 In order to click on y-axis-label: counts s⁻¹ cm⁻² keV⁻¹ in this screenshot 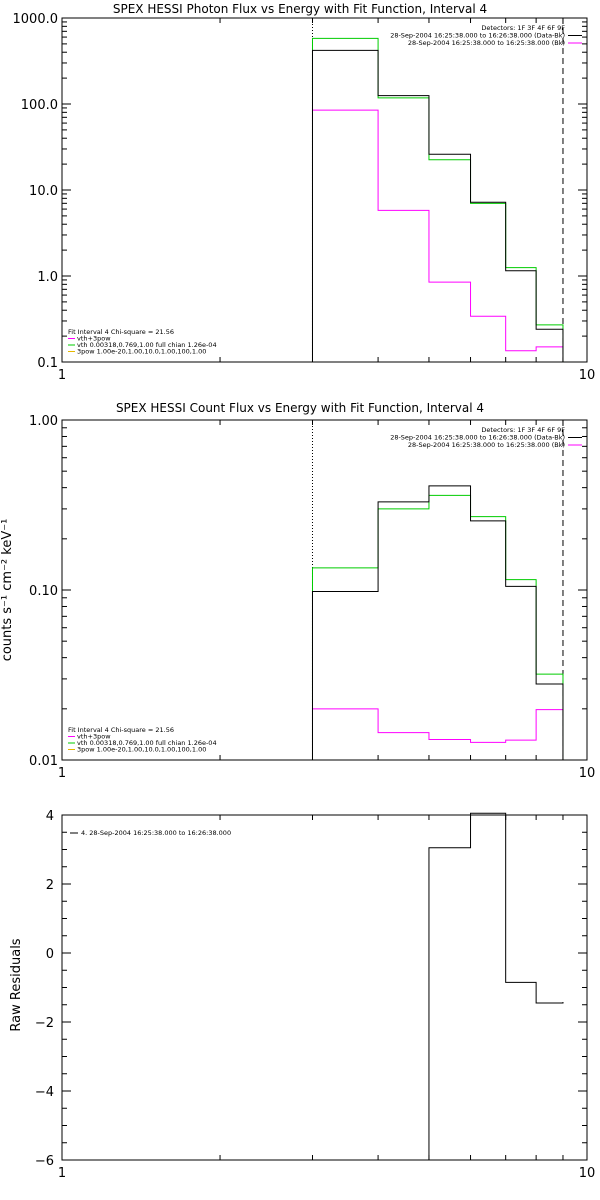, I will do `click(7, 590)`.